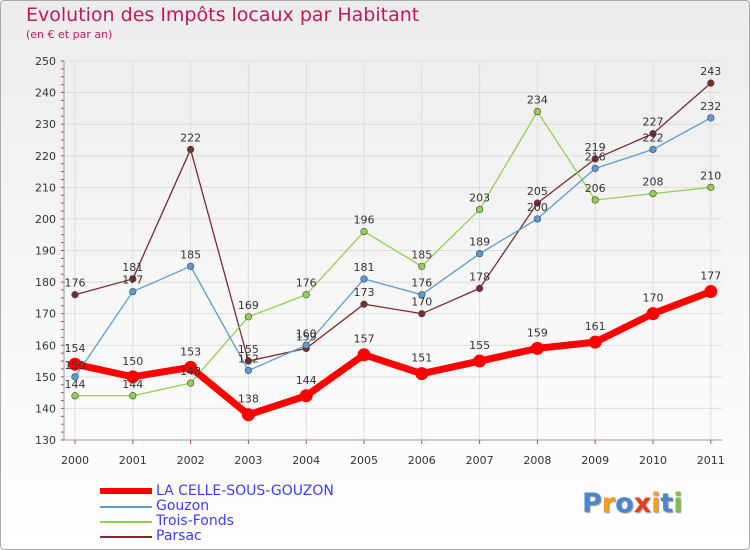 The width and height of the screenshot is (750, 550). I want to click on y-tick-label: 220, so click(45, 156).